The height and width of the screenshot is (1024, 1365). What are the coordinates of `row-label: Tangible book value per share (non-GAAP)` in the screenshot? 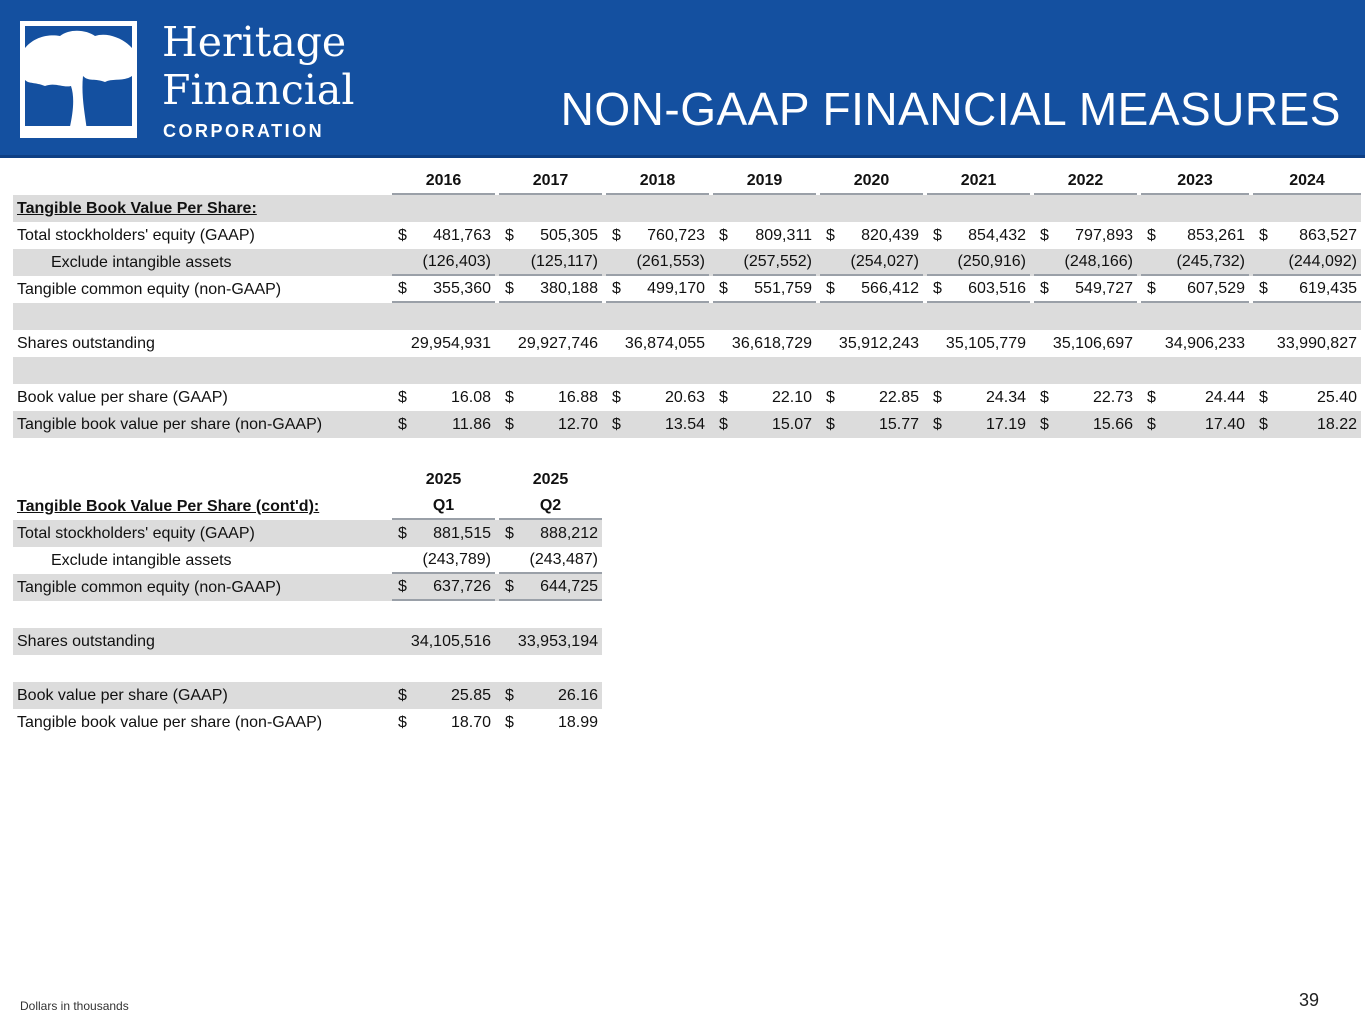 It's located at (170, 424).